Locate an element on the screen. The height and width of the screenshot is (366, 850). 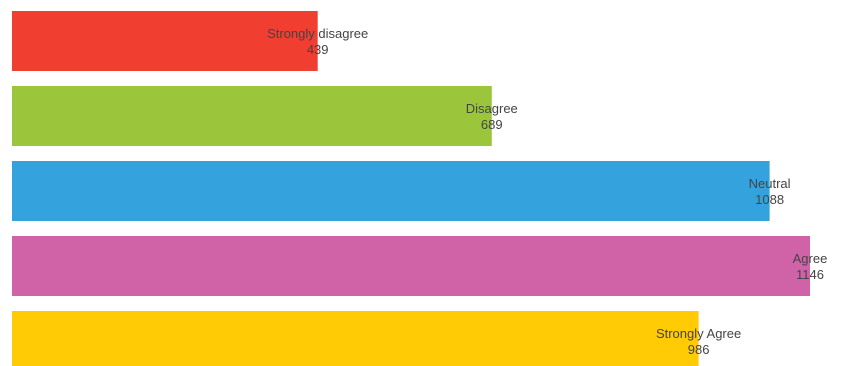
category-label-strongly-agree: Strongly Agree is located at coordinates (698, 333).